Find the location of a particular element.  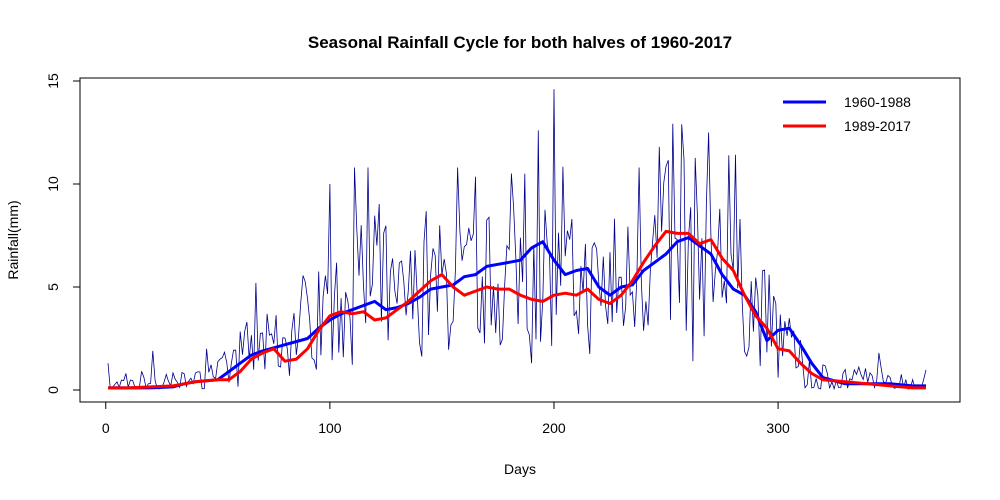

x-tick-label: 200 is located at coordinates (554, 428).